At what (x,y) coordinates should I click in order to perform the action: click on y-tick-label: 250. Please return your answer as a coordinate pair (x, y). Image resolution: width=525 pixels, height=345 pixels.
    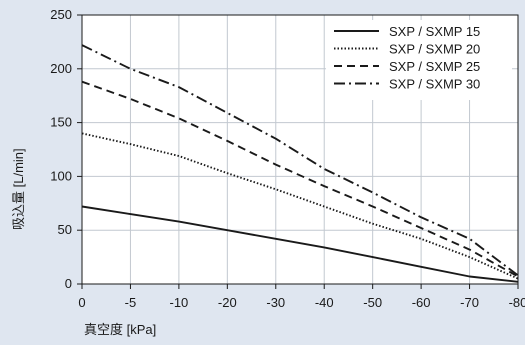
    Looking at the image, I should click on (61, 14).